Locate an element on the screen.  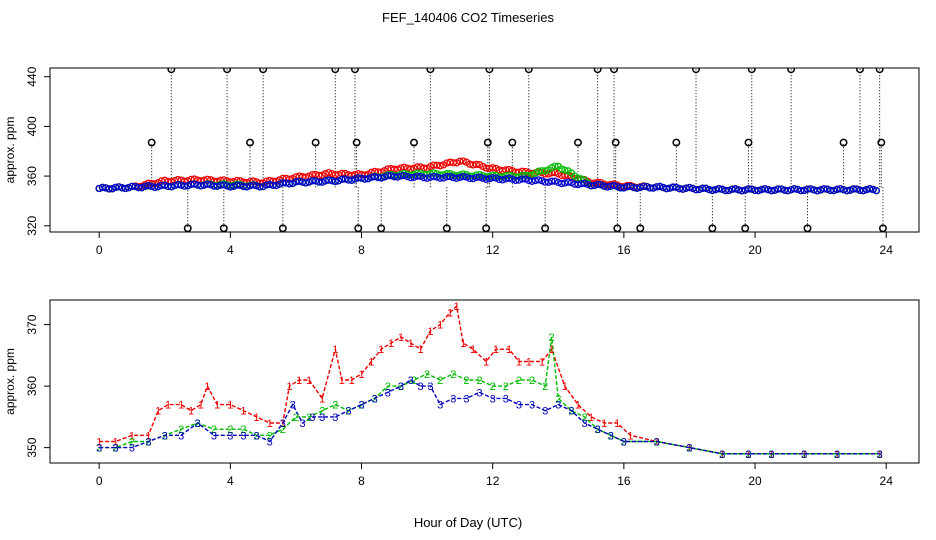
y-tick-label: 320 is located at coordinates (32, 225).